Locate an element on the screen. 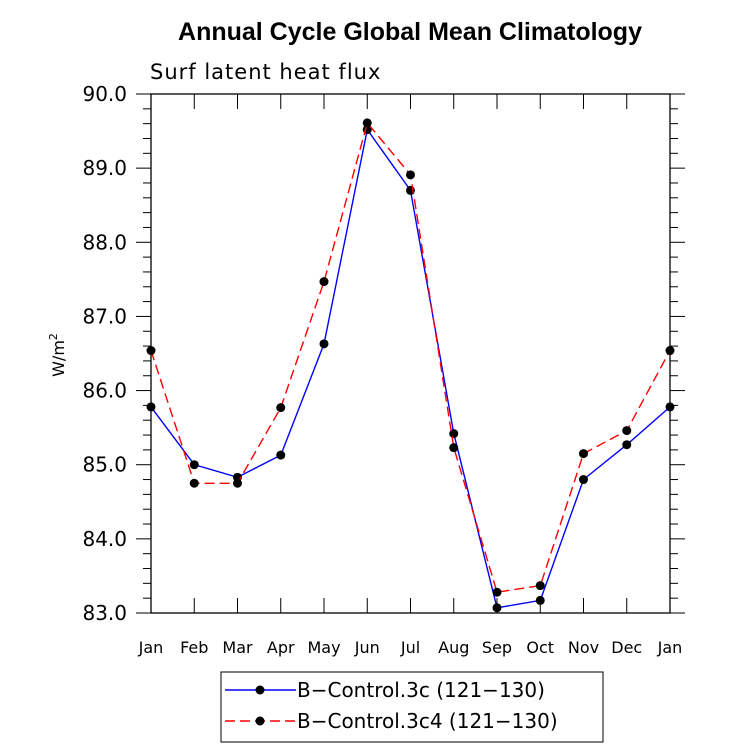  y-tick-label: 89.0 is located at coordinates (104, 168).